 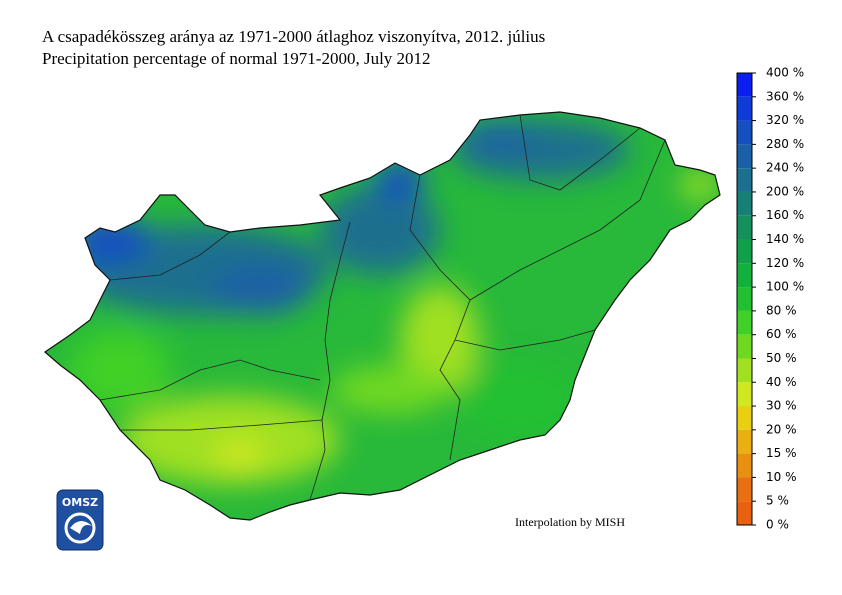 What do you see at coordinates (781, 358) in the screenshot?
I see `legend-label: 50 %` at bounding box center [781, 358].